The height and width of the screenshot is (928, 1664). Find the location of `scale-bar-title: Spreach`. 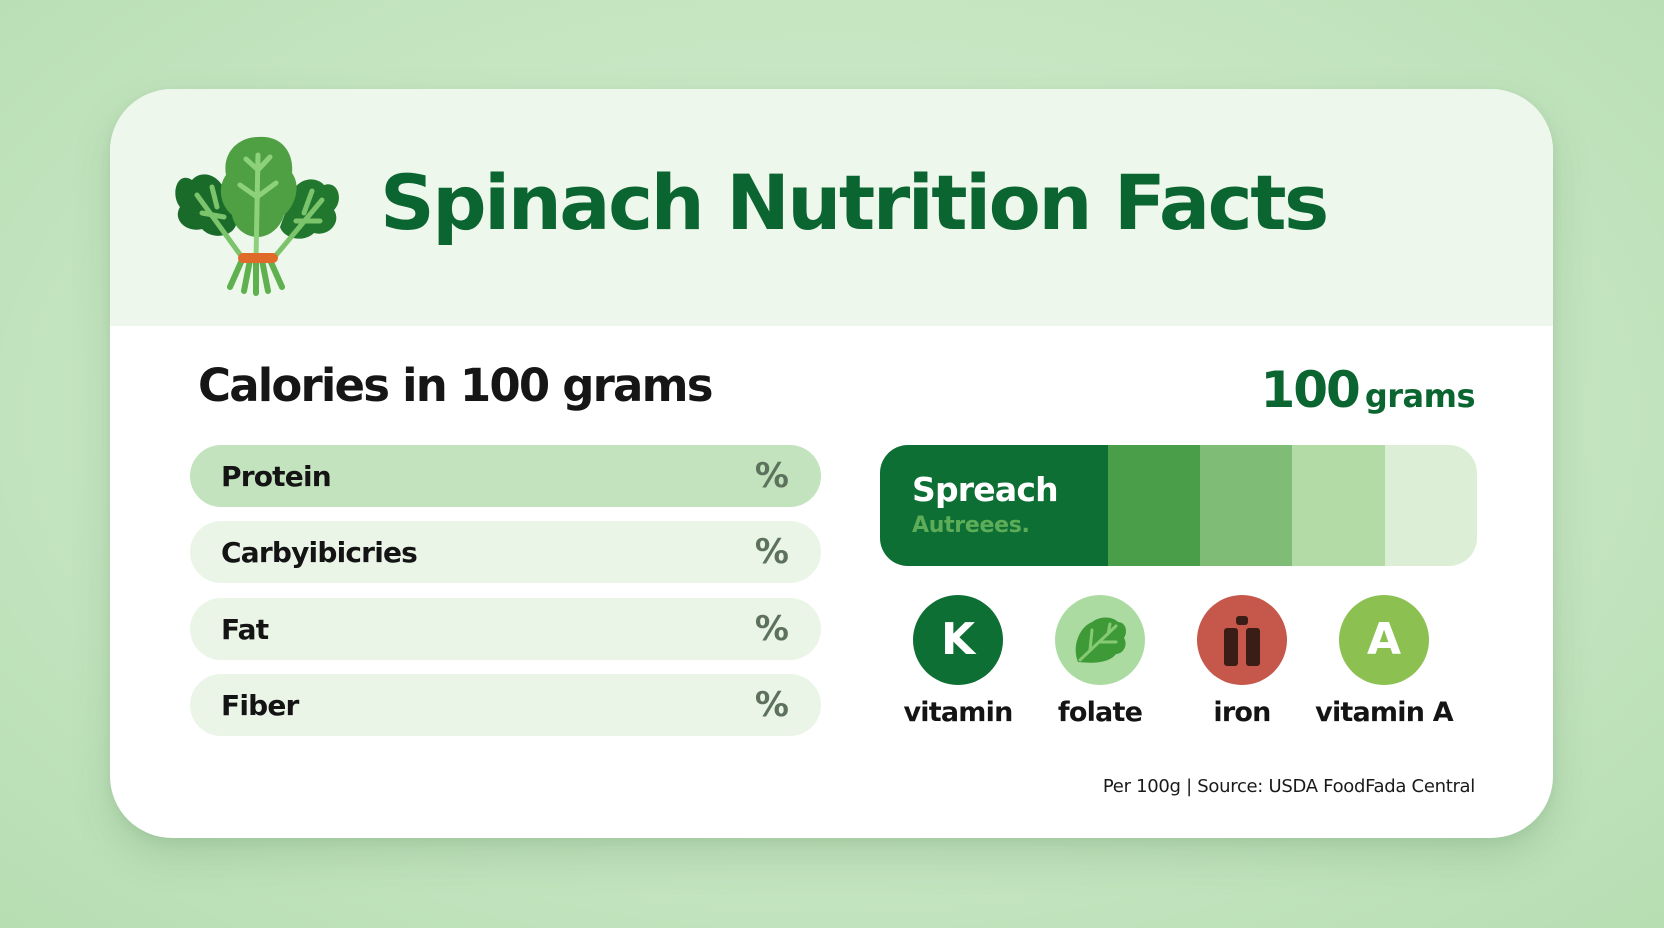

scale-bar-title: Spreach is located at coordinates (985, 489).